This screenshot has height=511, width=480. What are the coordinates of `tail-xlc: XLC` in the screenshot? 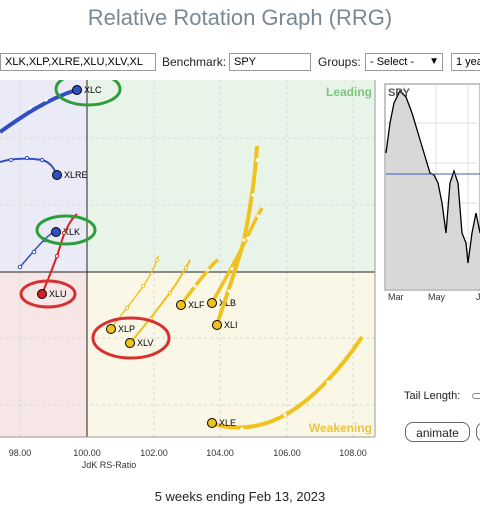 It's located at (51, 109).